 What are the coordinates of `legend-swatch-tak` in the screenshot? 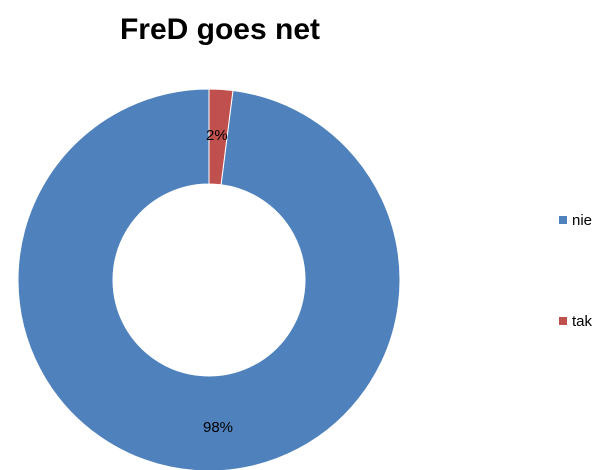 It's located at (563, 321).